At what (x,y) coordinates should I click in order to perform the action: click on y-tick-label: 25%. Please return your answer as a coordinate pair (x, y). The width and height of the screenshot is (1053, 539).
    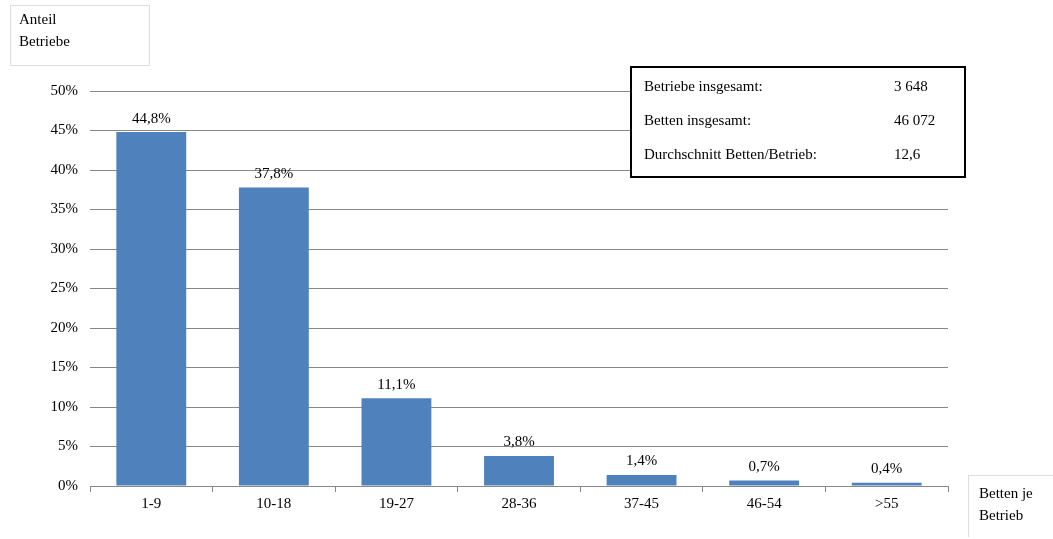
    Looking at the image, I should click on (64, 287).